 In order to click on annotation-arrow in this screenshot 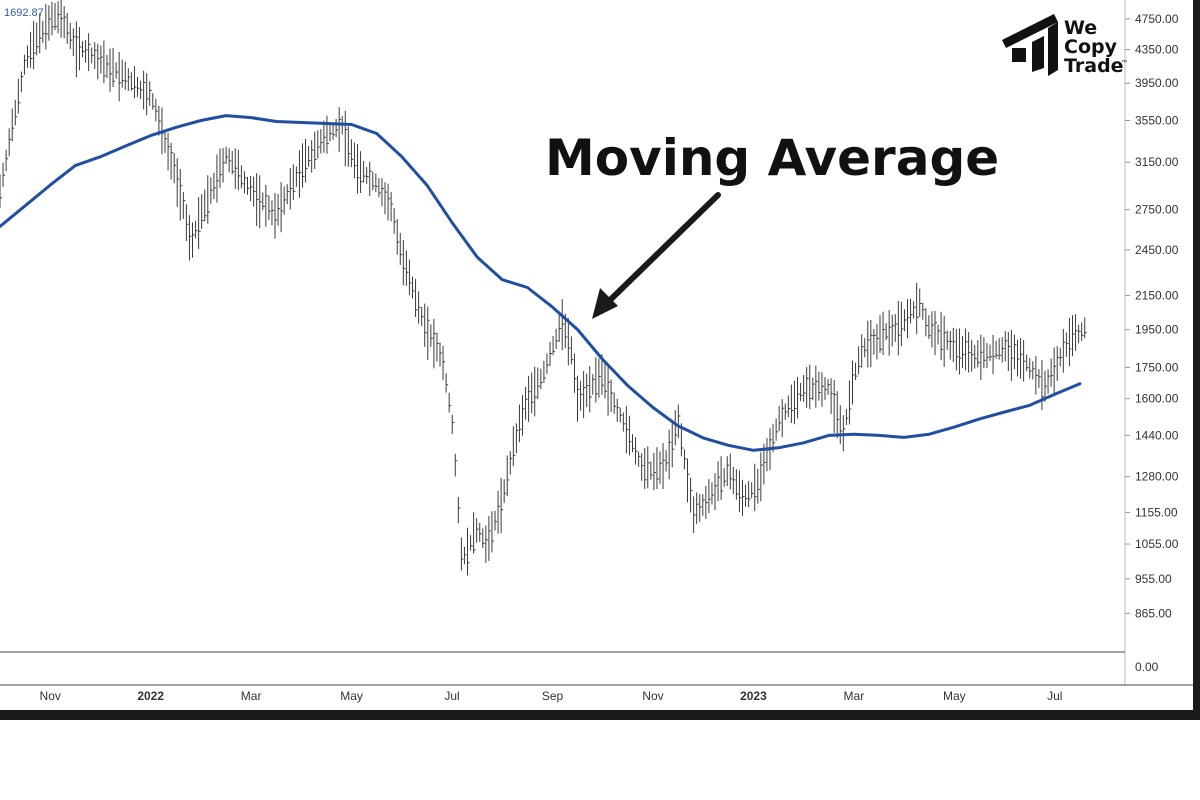, I will do `click(656, 255)`.